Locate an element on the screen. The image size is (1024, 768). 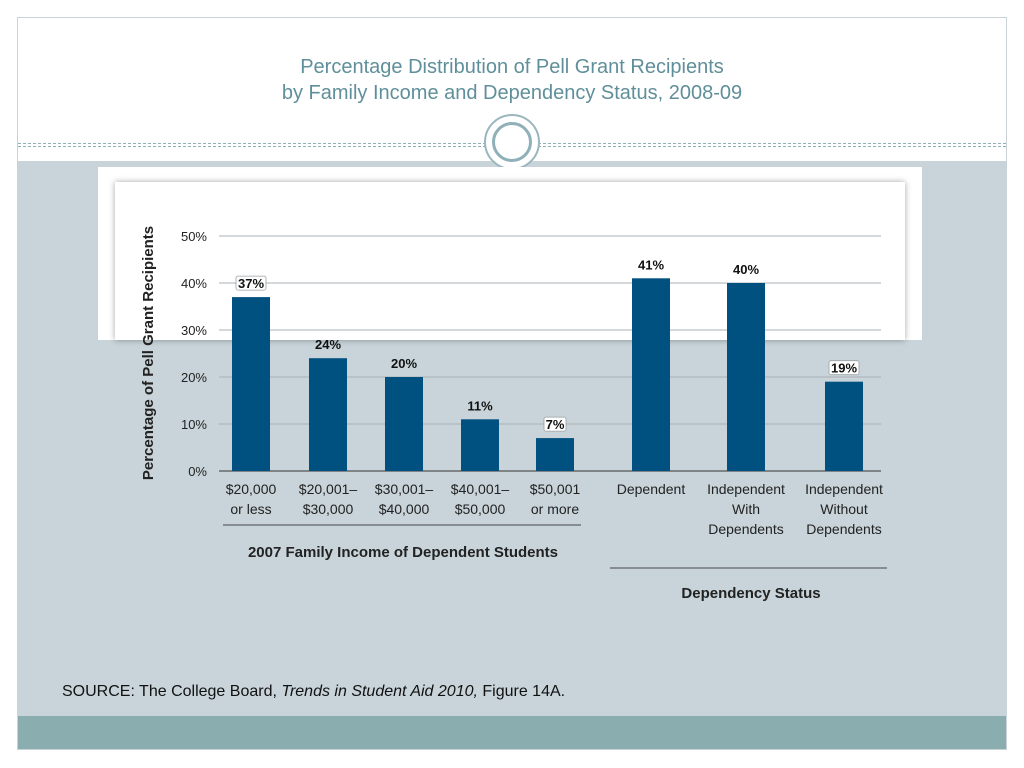
y-tick-label: 10% is located at coordinates (194, 424).